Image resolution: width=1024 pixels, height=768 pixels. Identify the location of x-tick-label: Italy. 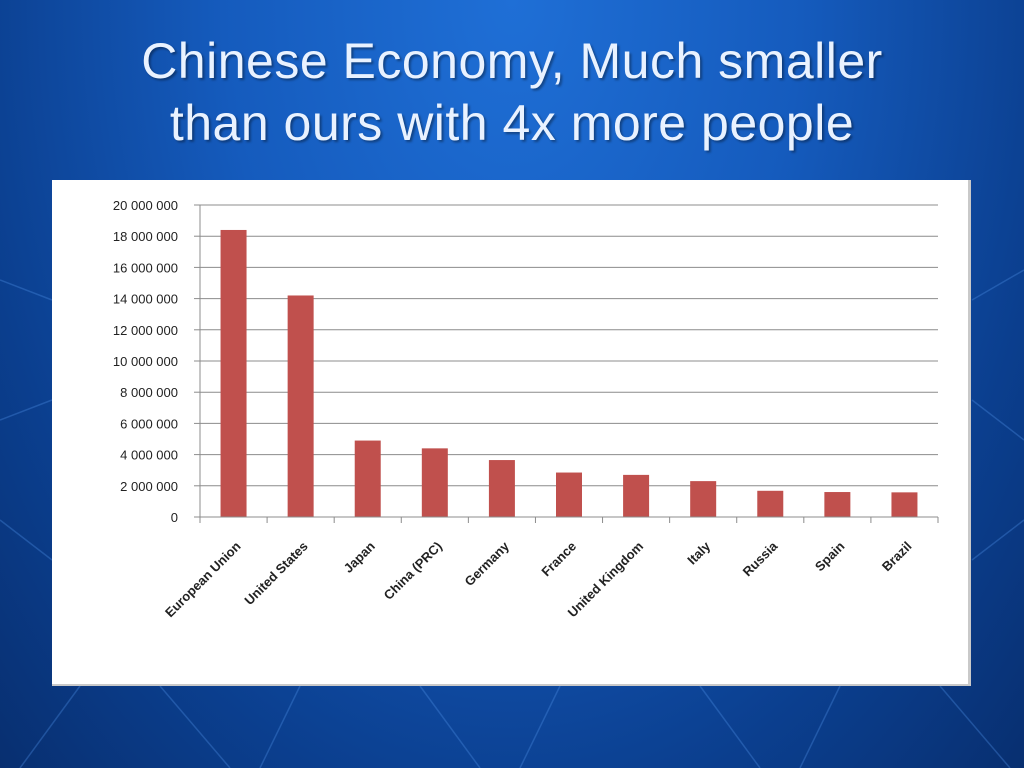
(699, 553).